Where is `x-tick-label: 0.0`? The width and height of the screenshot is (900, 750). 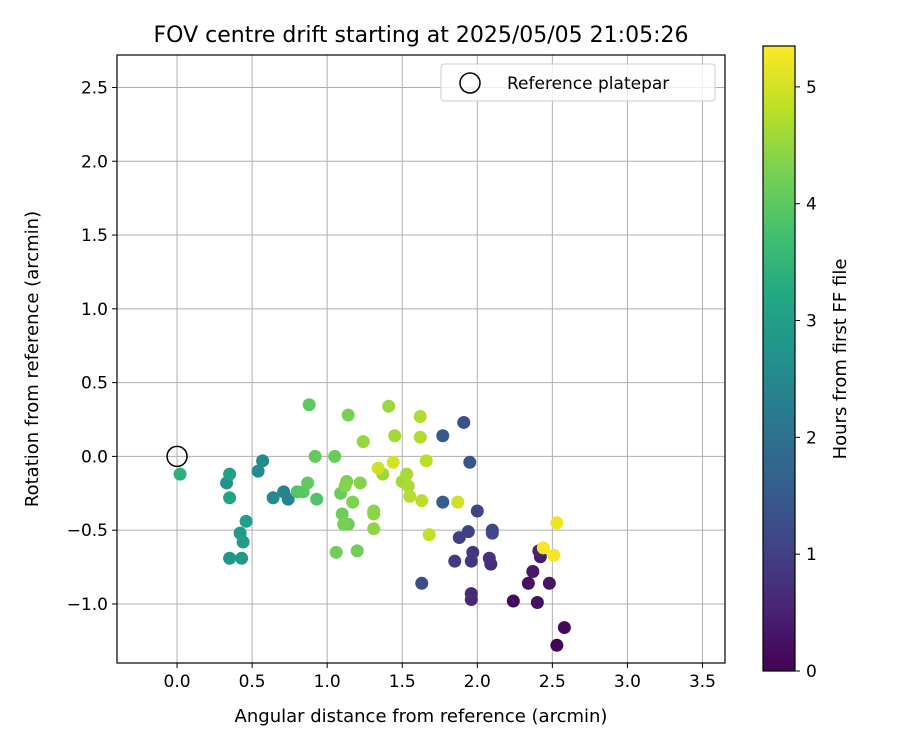
x-tick-label: 0.0 is located at coordinates (177, 682).